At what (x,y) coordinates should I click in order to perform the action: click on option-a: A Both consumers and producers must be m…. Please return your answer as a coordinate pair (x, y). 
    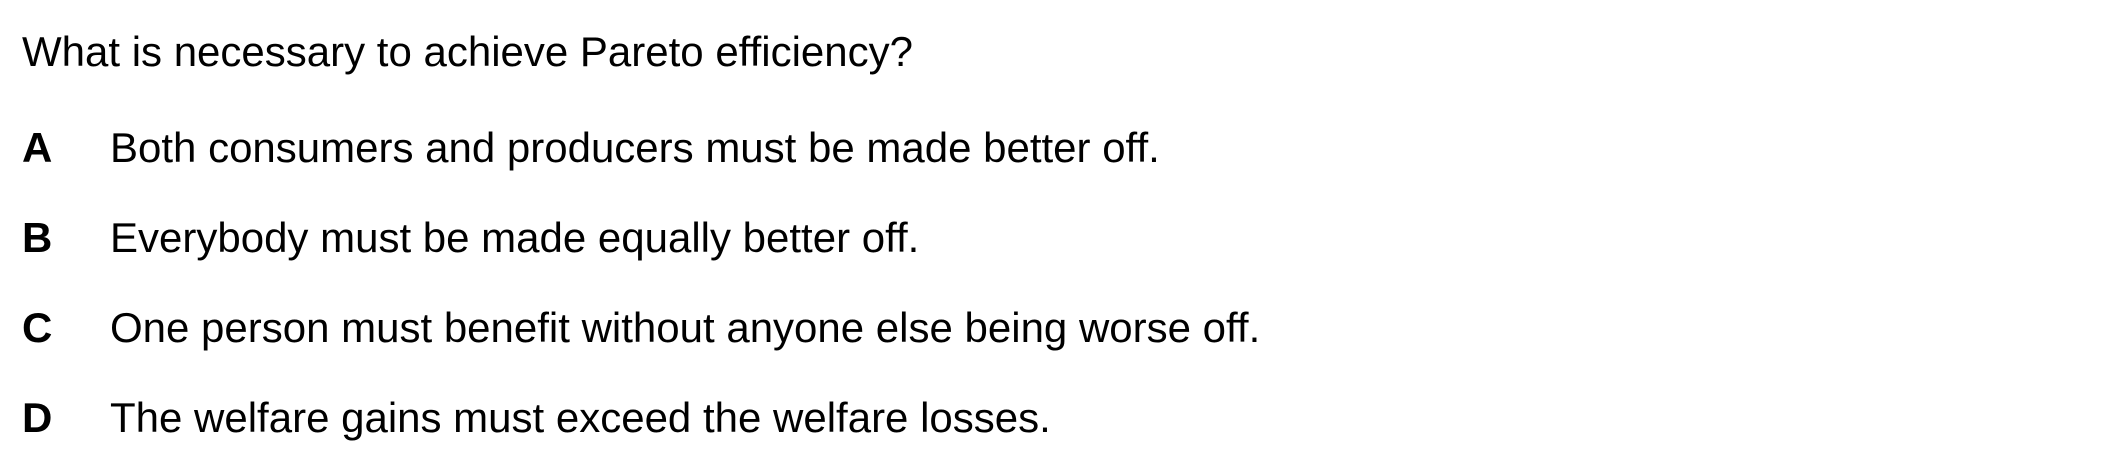
    Looking at the image, I should click on (1022, 148).